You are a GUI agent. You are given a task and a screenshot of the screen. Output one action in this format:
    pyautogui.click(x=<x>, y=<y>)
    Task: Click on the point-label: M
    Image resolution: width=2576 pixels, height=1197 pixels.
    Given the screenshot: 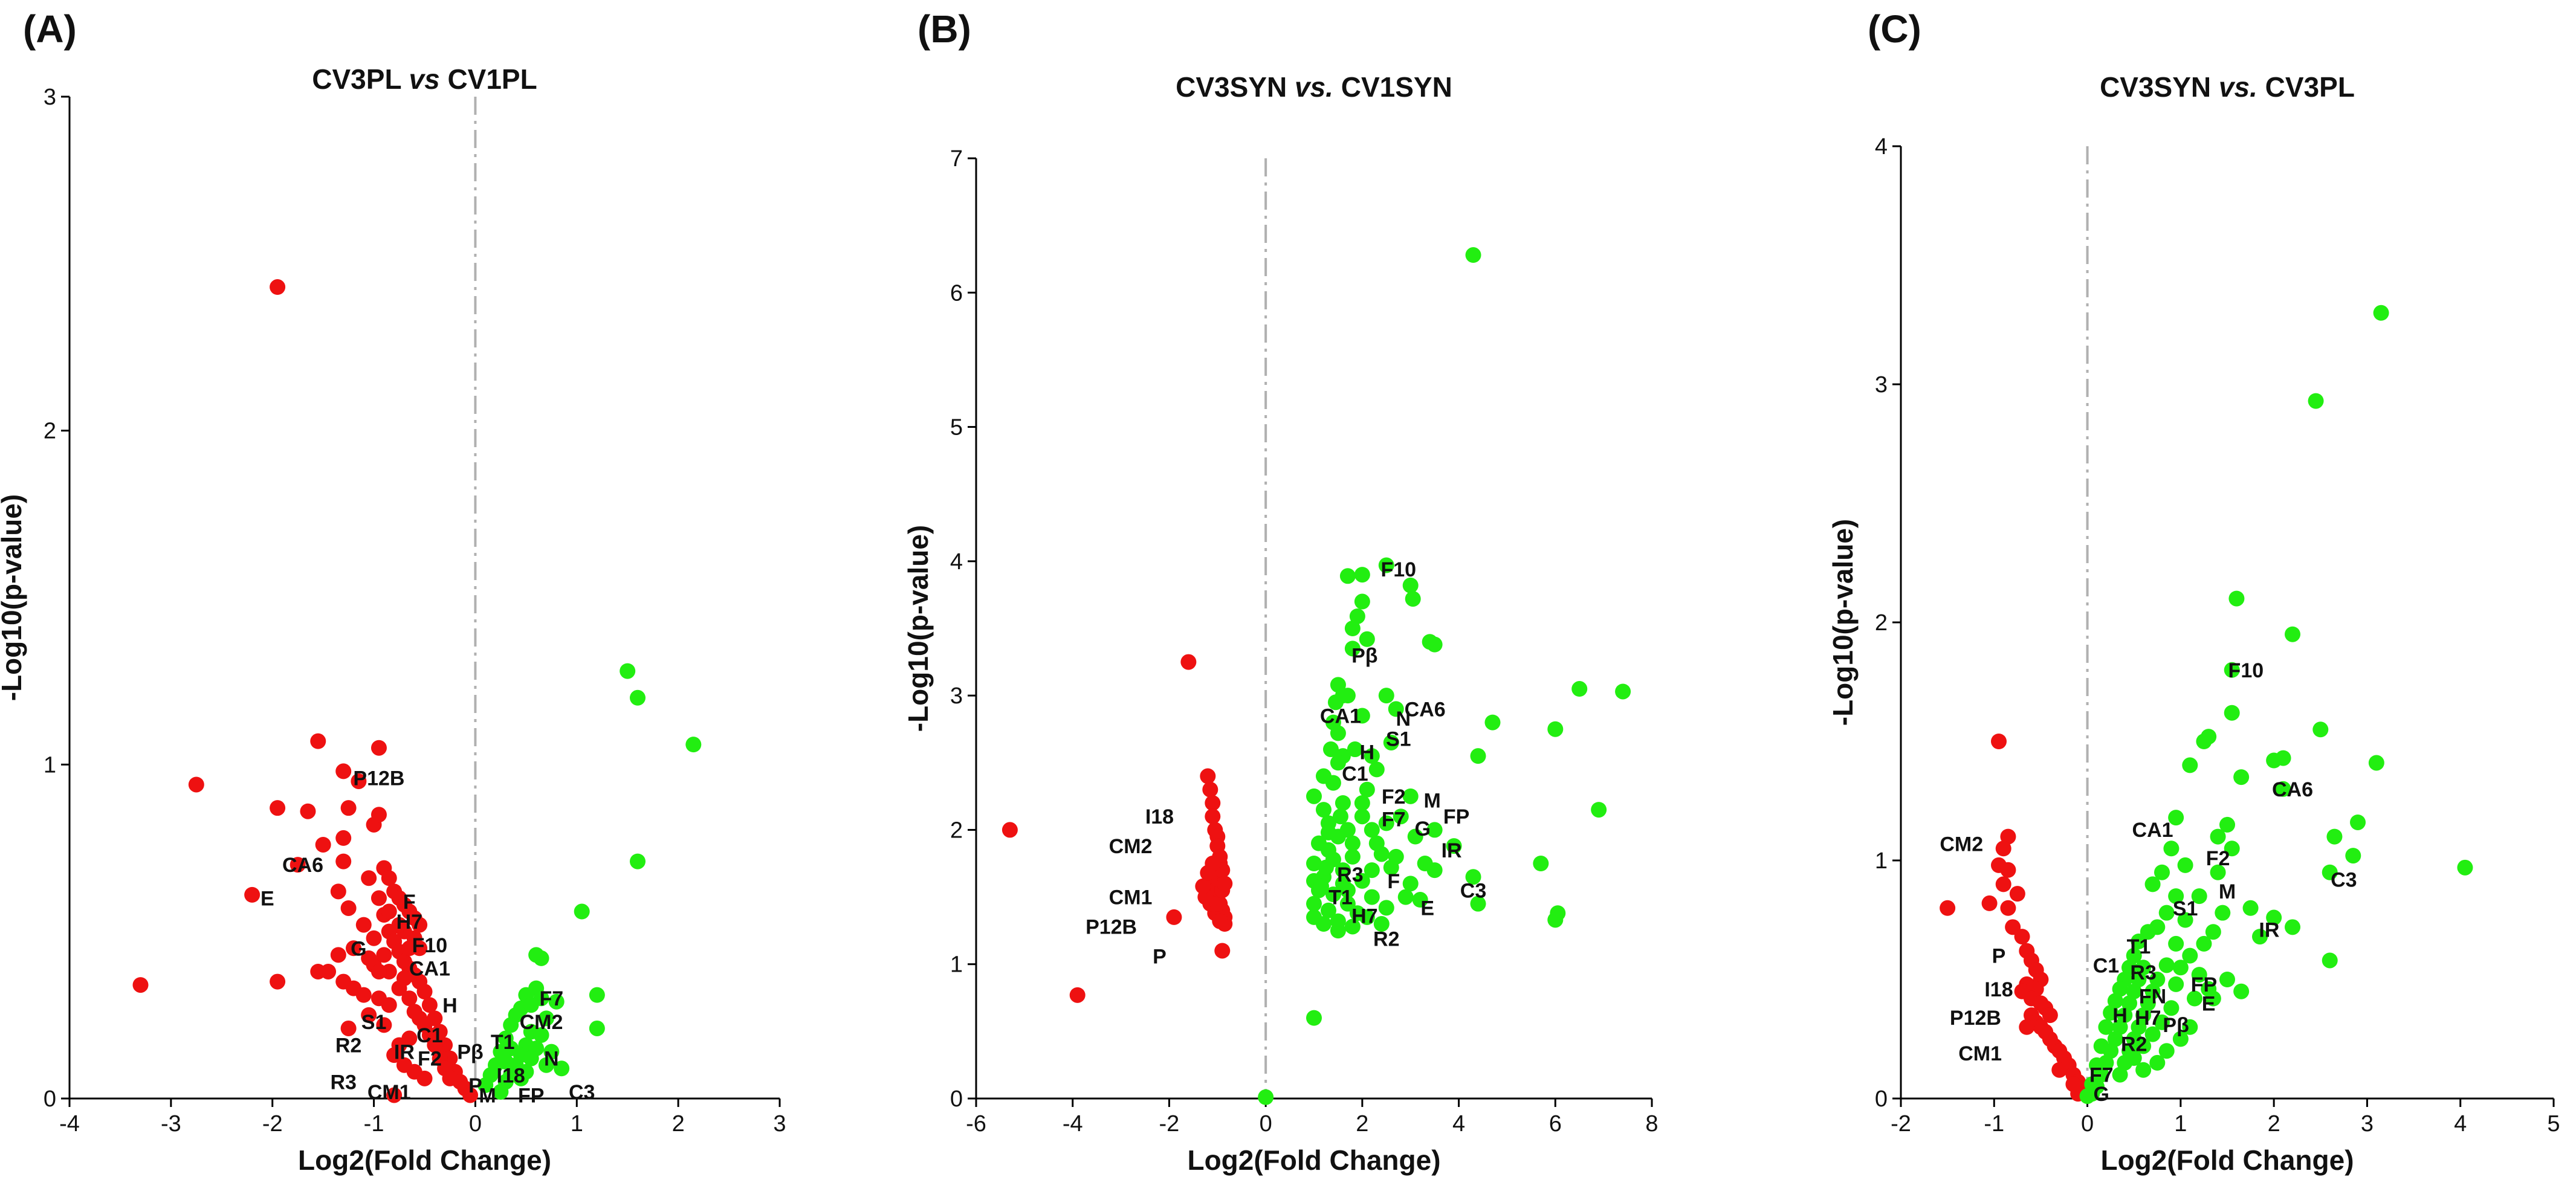 What is the action you would take?
    pyautogui.click(x=2227, y=891)
    